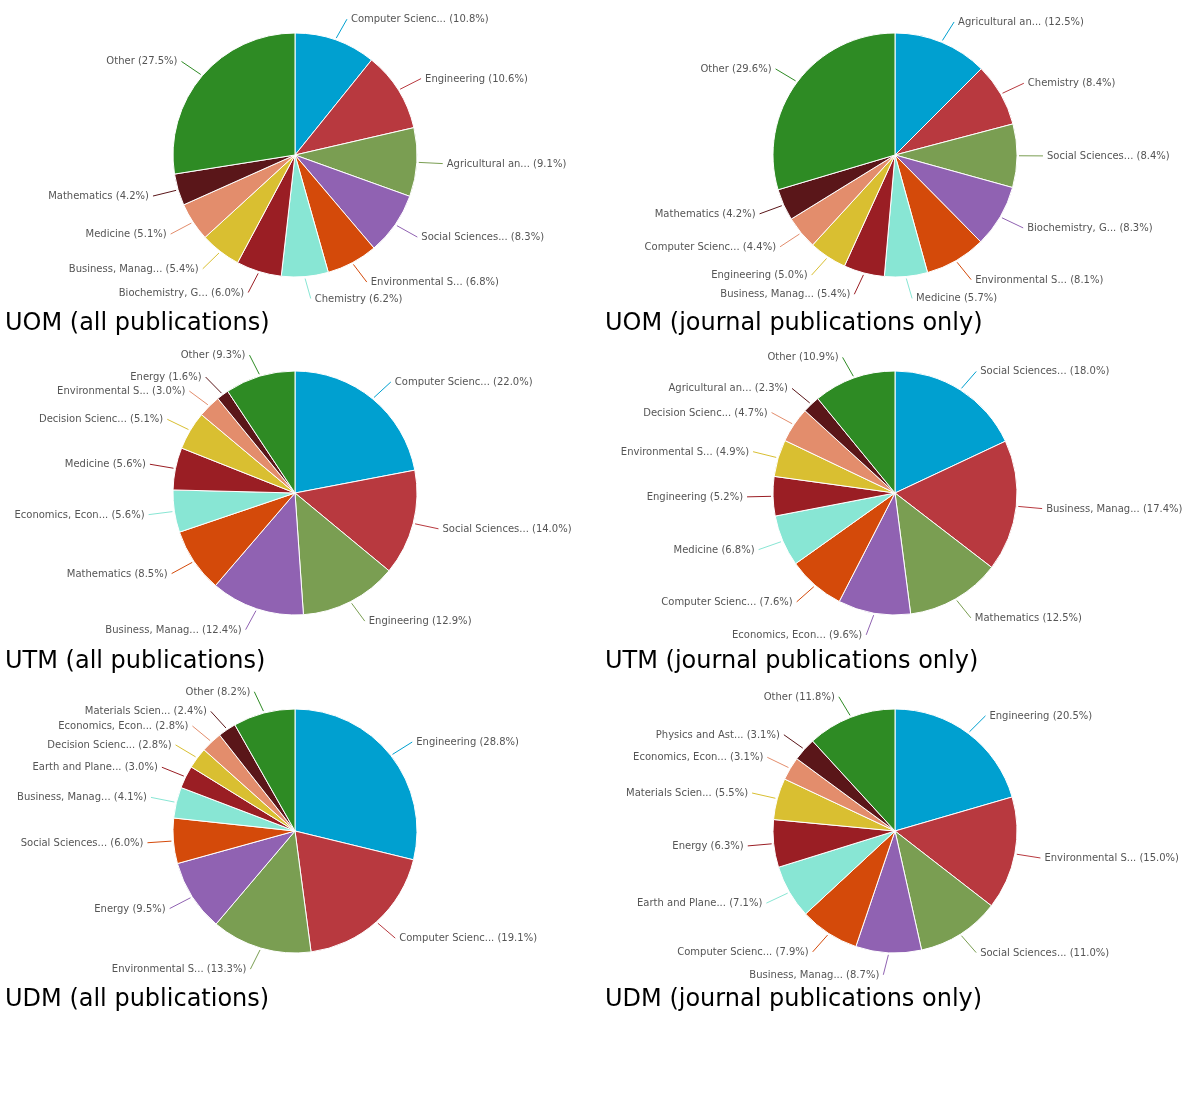 The height and width of the screenshot is (1095, 1200). What do you see at coordinates (95, 767) in the screenshot?
I see `slice-label: Earth and Plane... (3.0%)` at bounding box center [95, 767].